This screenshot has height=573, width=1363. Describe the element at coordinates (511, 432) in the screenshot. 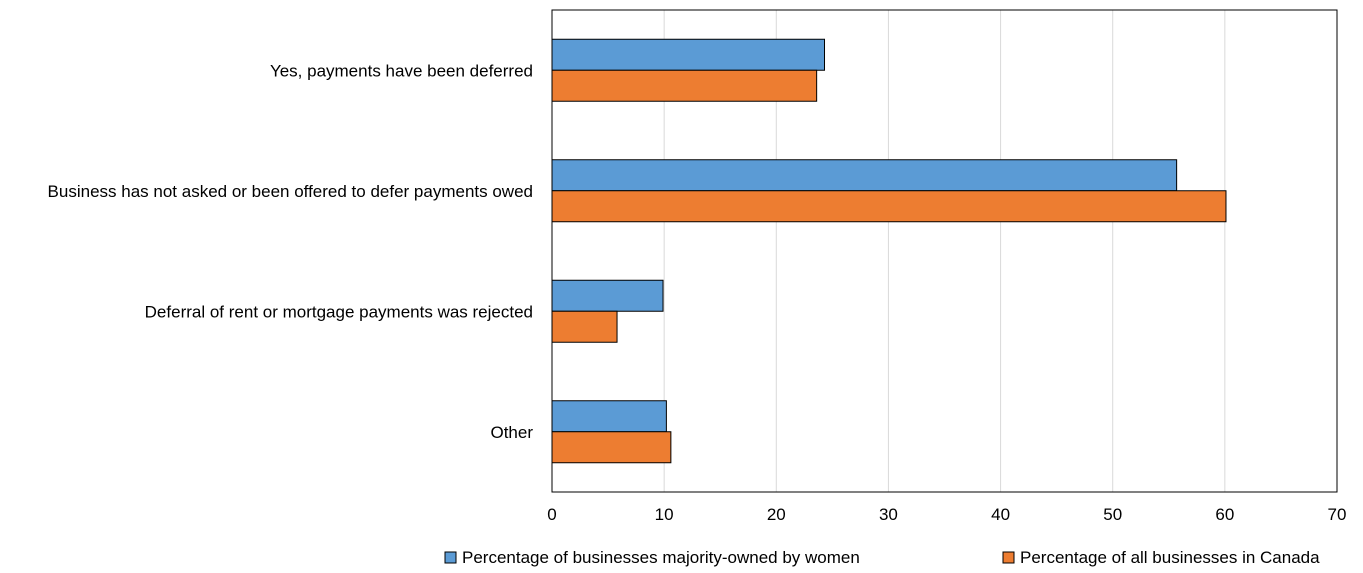

I see `category-label: Other` at that location.